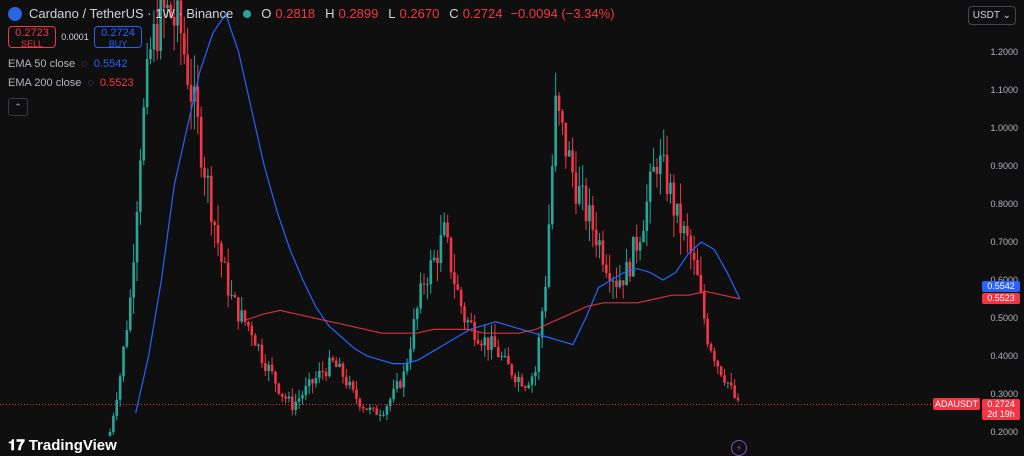 The height and width of the screenshot is (456, 1024). I want to click on currency-selector: USDT ⌄, so click(991, 15).